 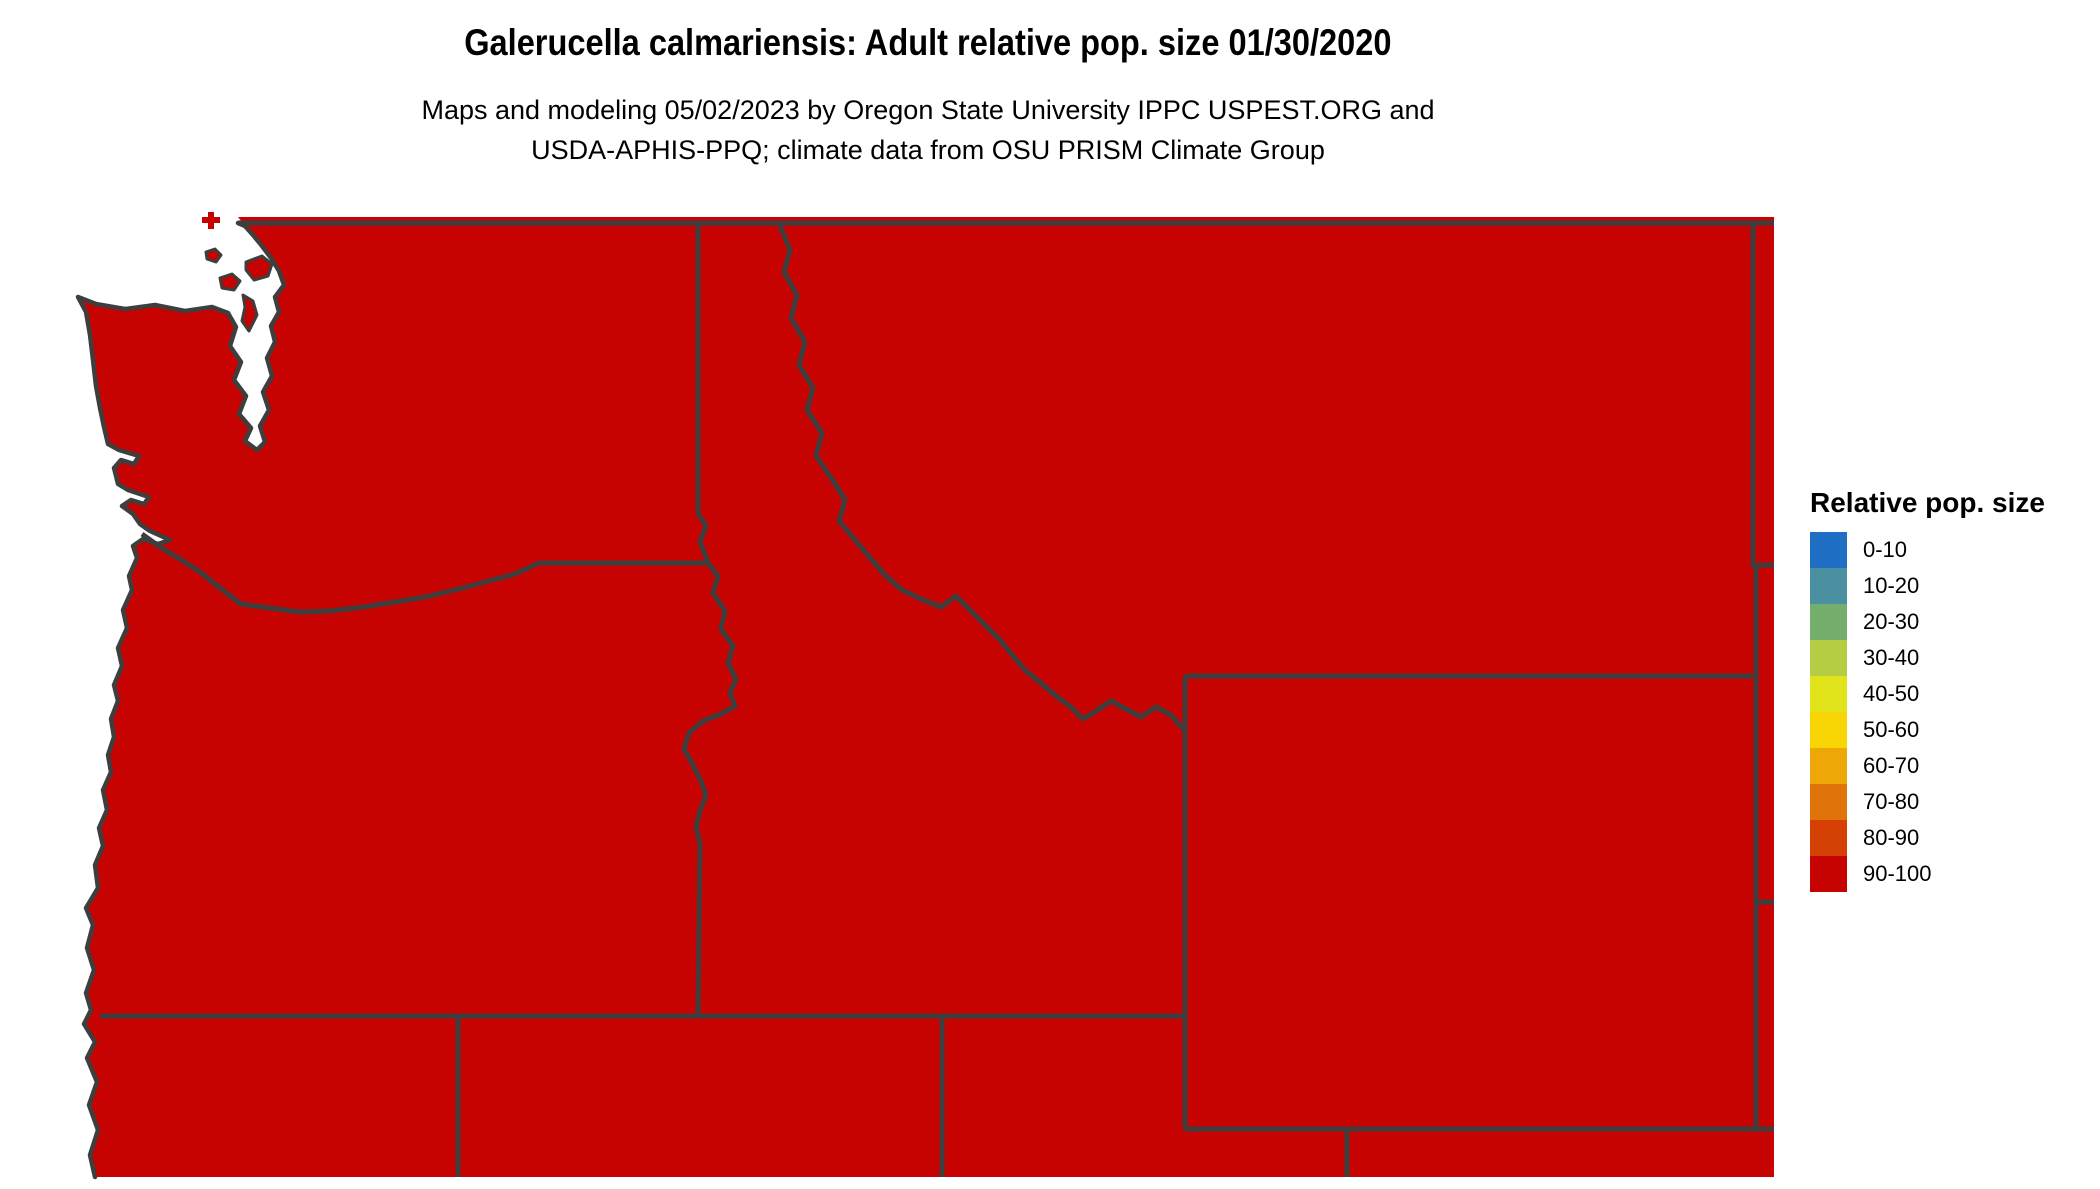 What do you see at coordinates (1927, 694) in the screenshot?
I see `legend-row: 40-50` at bounding box center [1927, 694].